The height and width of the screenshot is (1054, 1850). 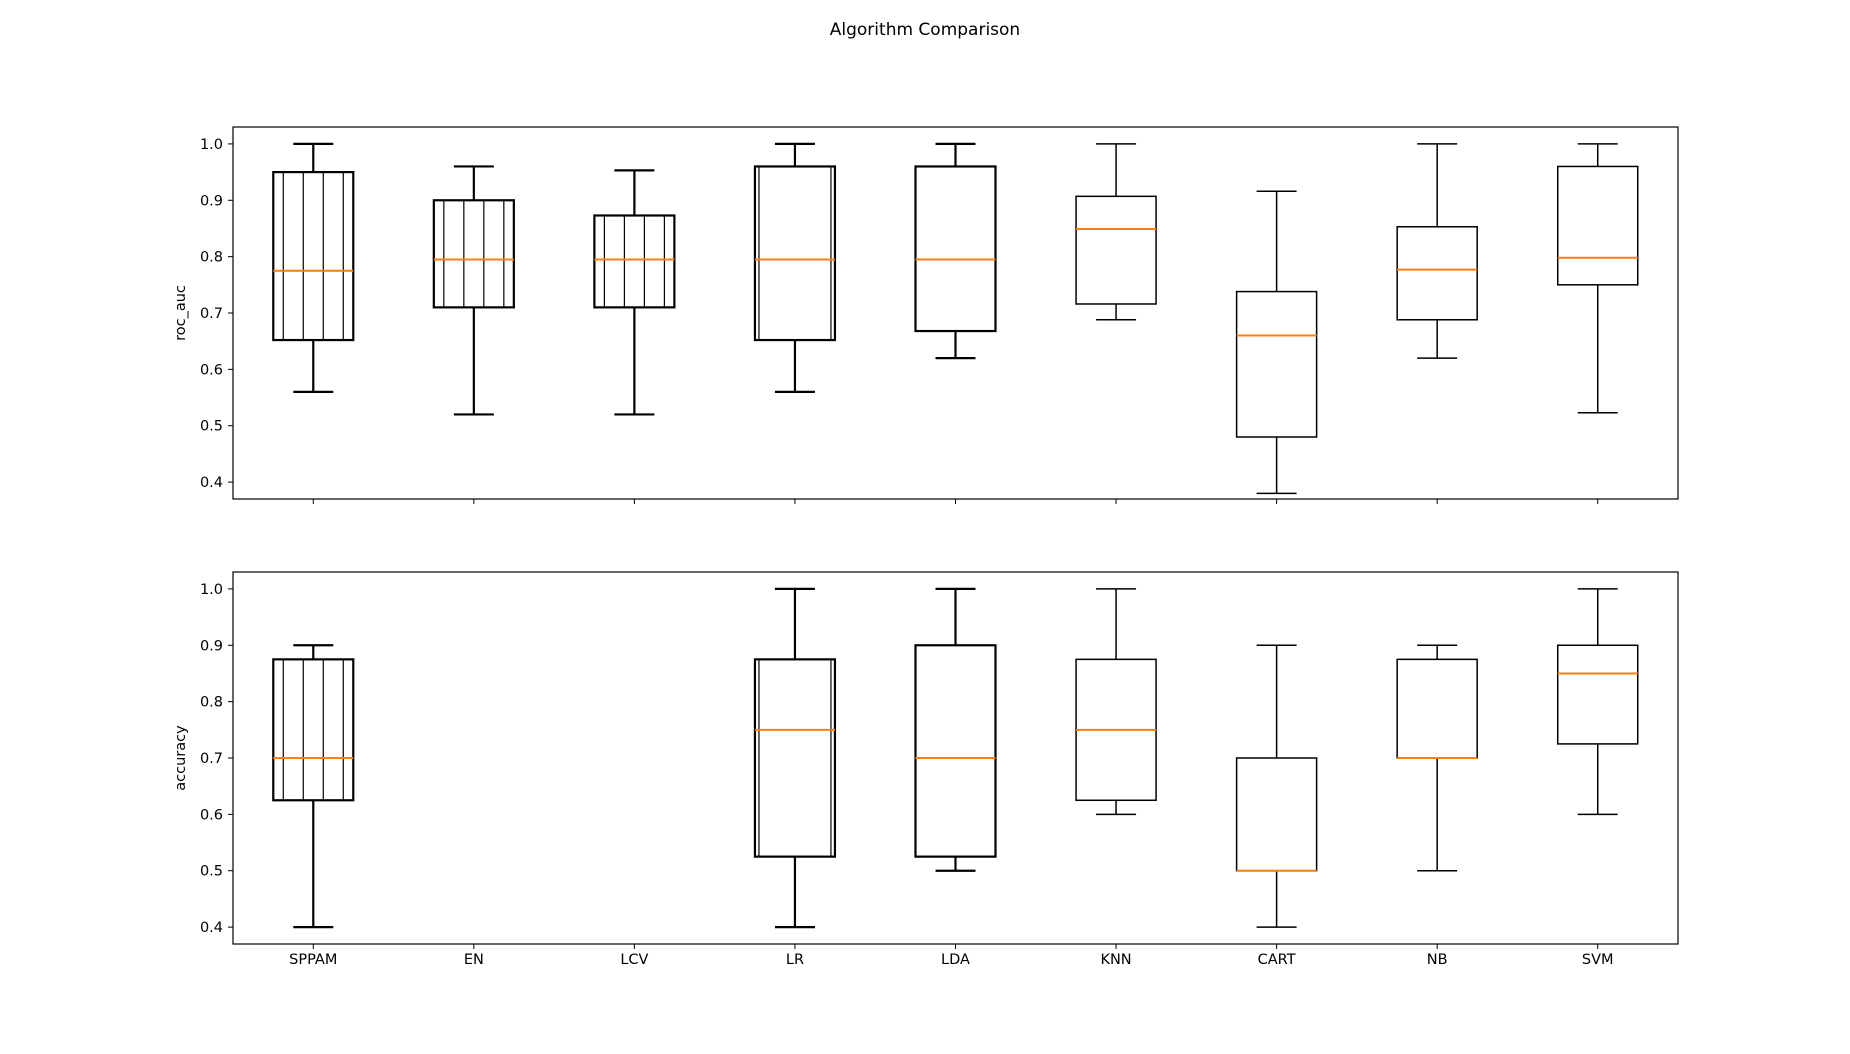 What do you see at coordinates (1277, 960) in the screenshot?
I see `xtick-label-cart: CART` at bounding box center [1277, 960].